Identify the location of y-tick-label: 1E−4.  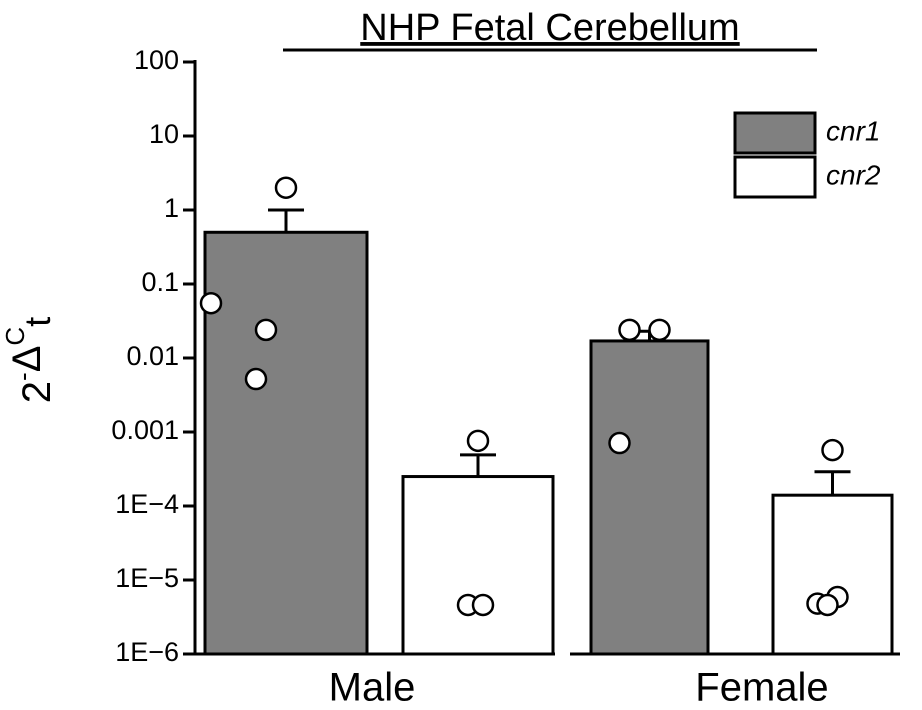
(147, 504).